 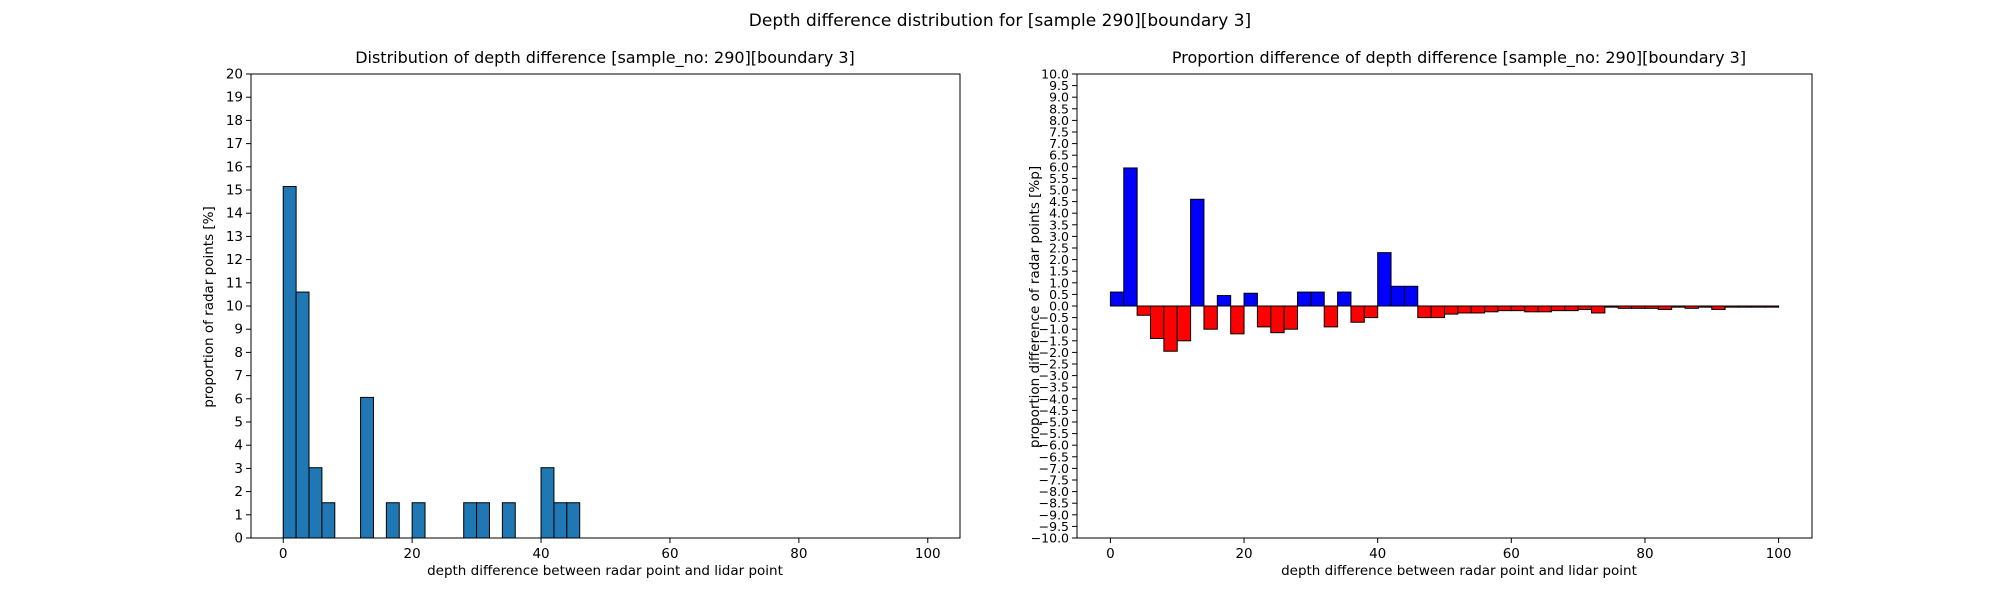 I want to click on y-tick-label: −5.0, so click(x=1054, y=422).